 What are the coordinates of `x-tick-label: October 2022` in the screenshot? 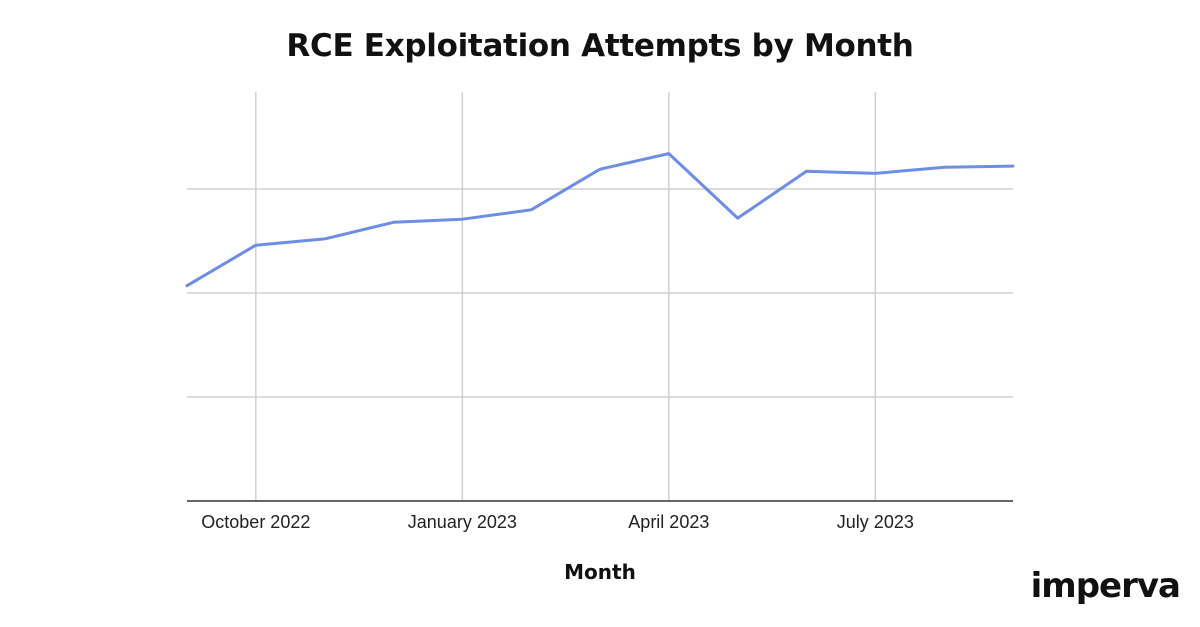 It's located at (255, 522).